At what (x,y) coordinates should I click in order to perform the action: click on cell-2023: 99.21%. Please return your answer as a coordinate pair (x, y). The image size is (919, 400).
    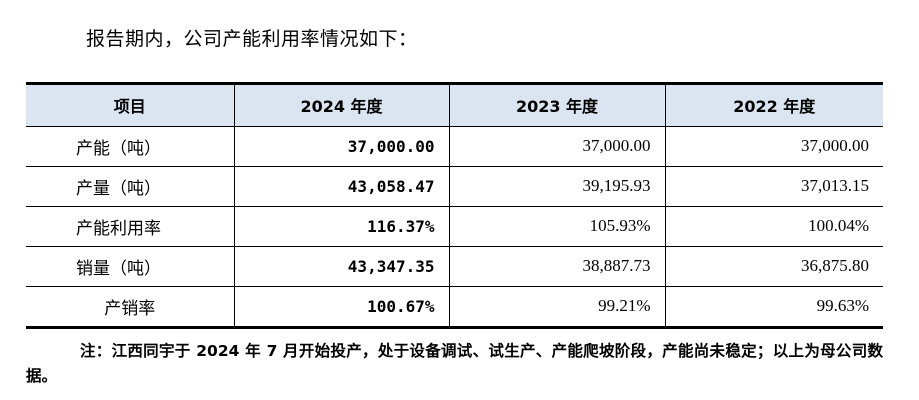
    Looking at the image, I should click on (557, 305).